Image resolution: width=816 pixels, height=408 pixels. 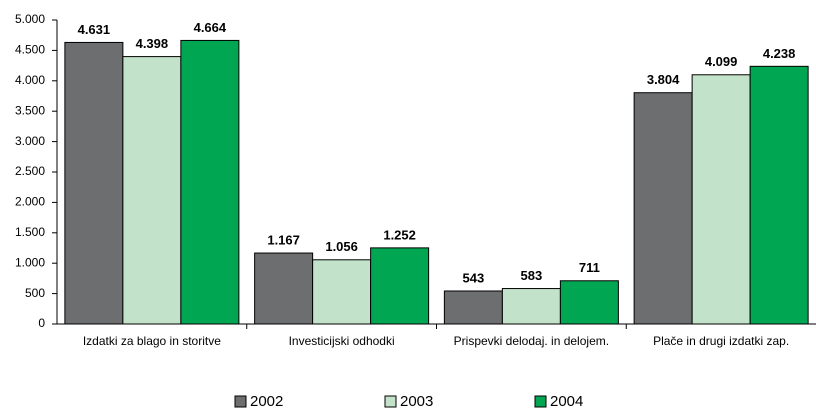 I want to click on y-tick-label: 1.500, so click(x=30, y=232).